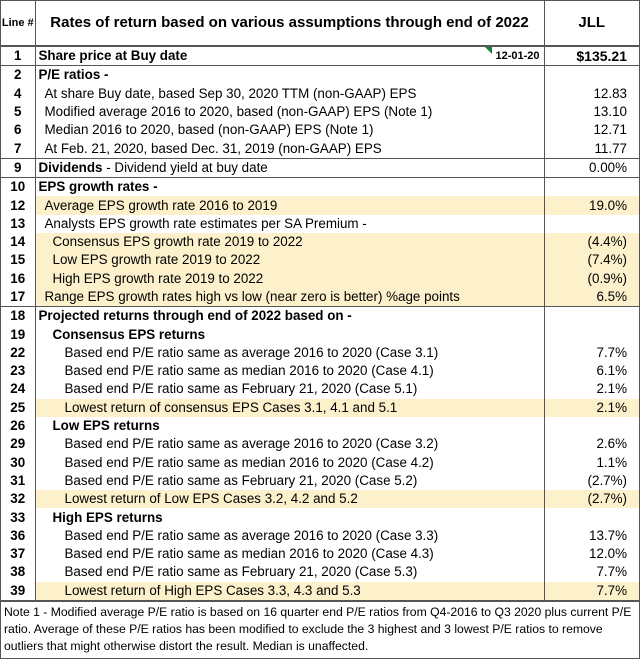 Image resolution: width=640 pixels, height=663 pixels. I want to click on row-label: High EPS growth rate 2019 to 2022, so click(289, 278).